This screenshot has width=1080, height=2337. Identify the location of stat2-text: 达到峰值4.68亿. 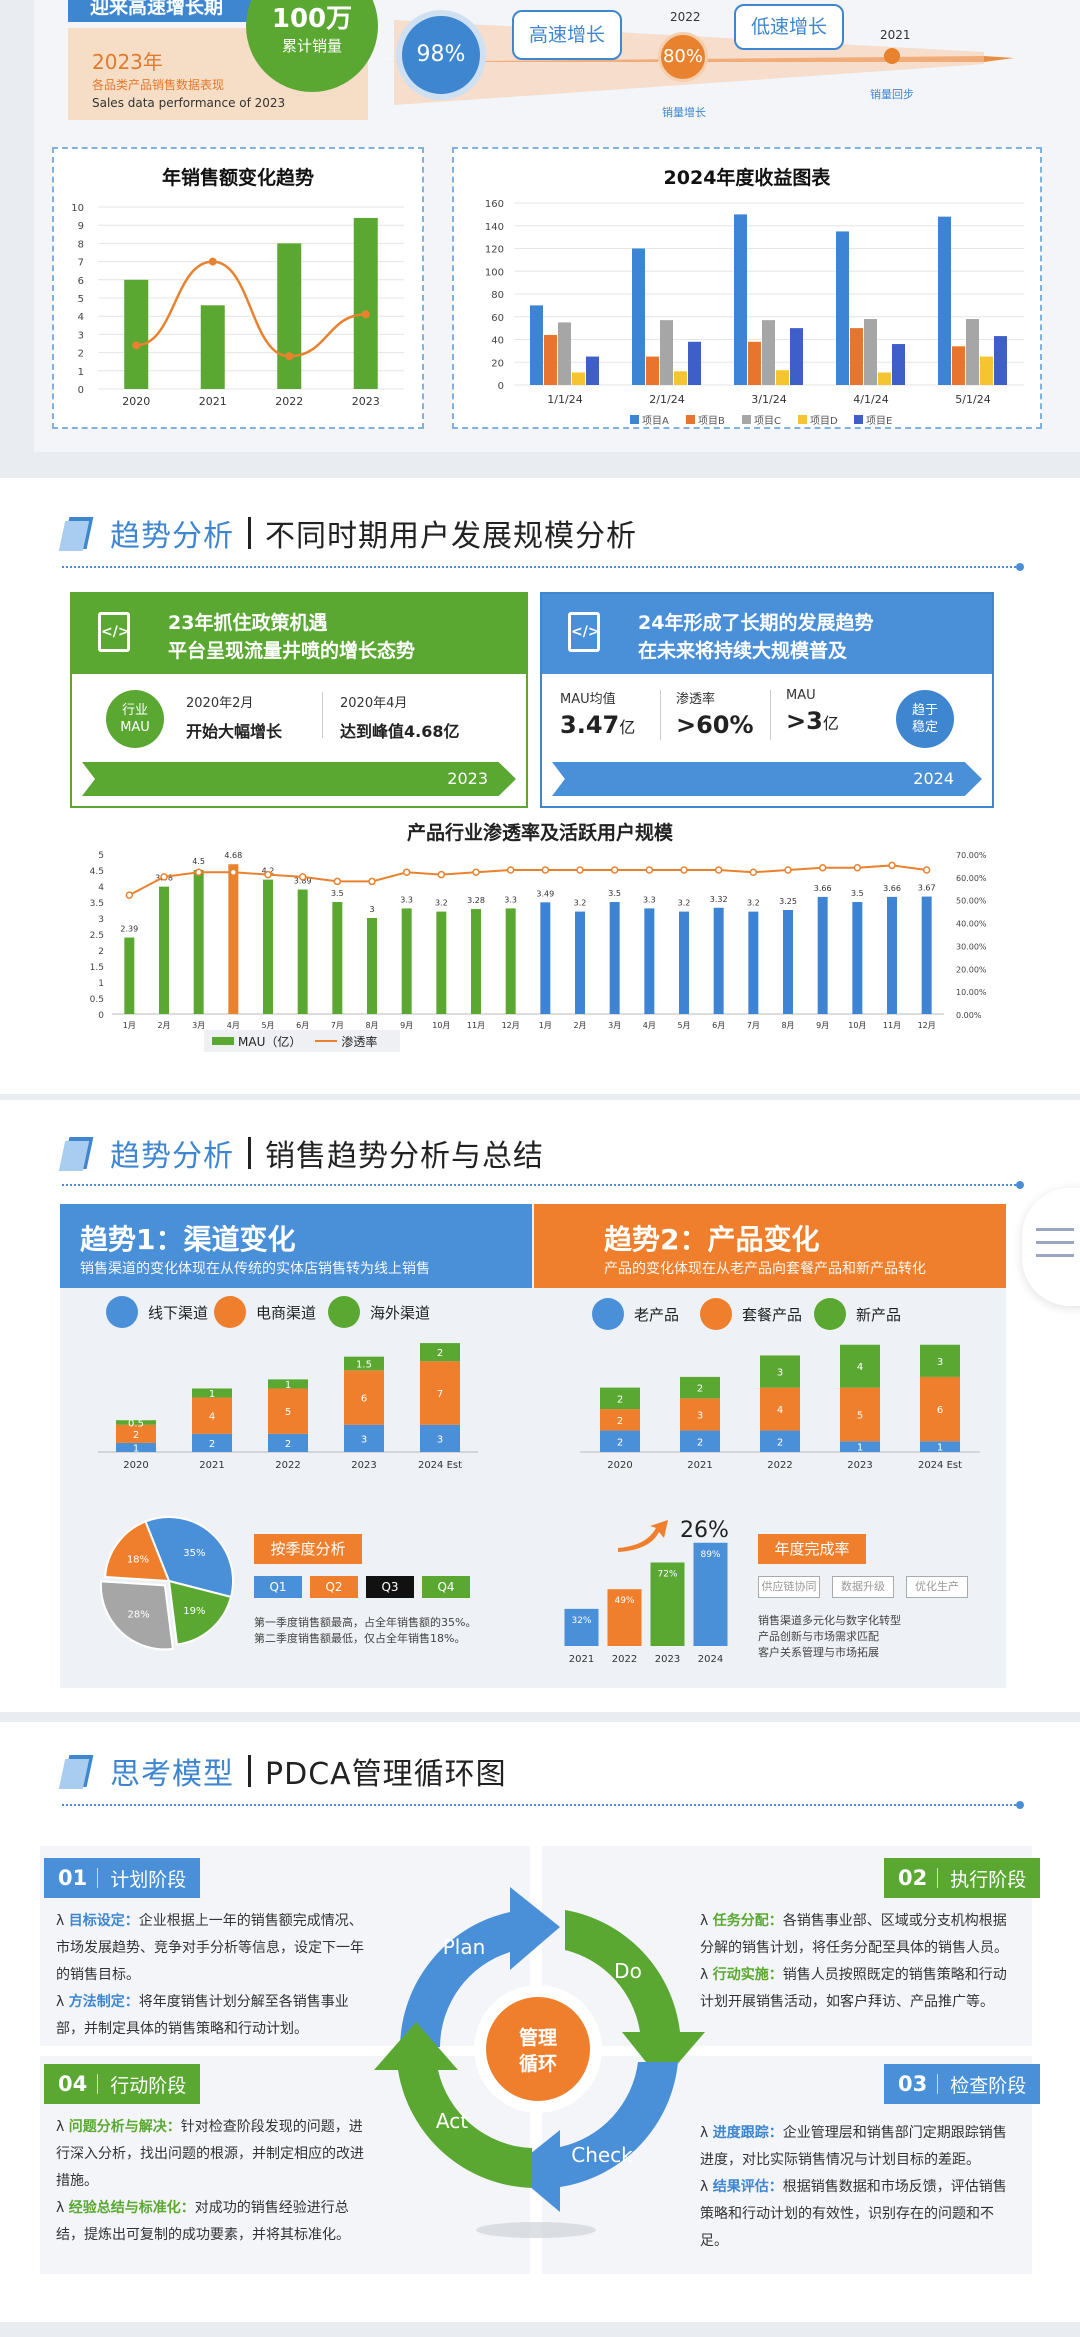
(400, 731).